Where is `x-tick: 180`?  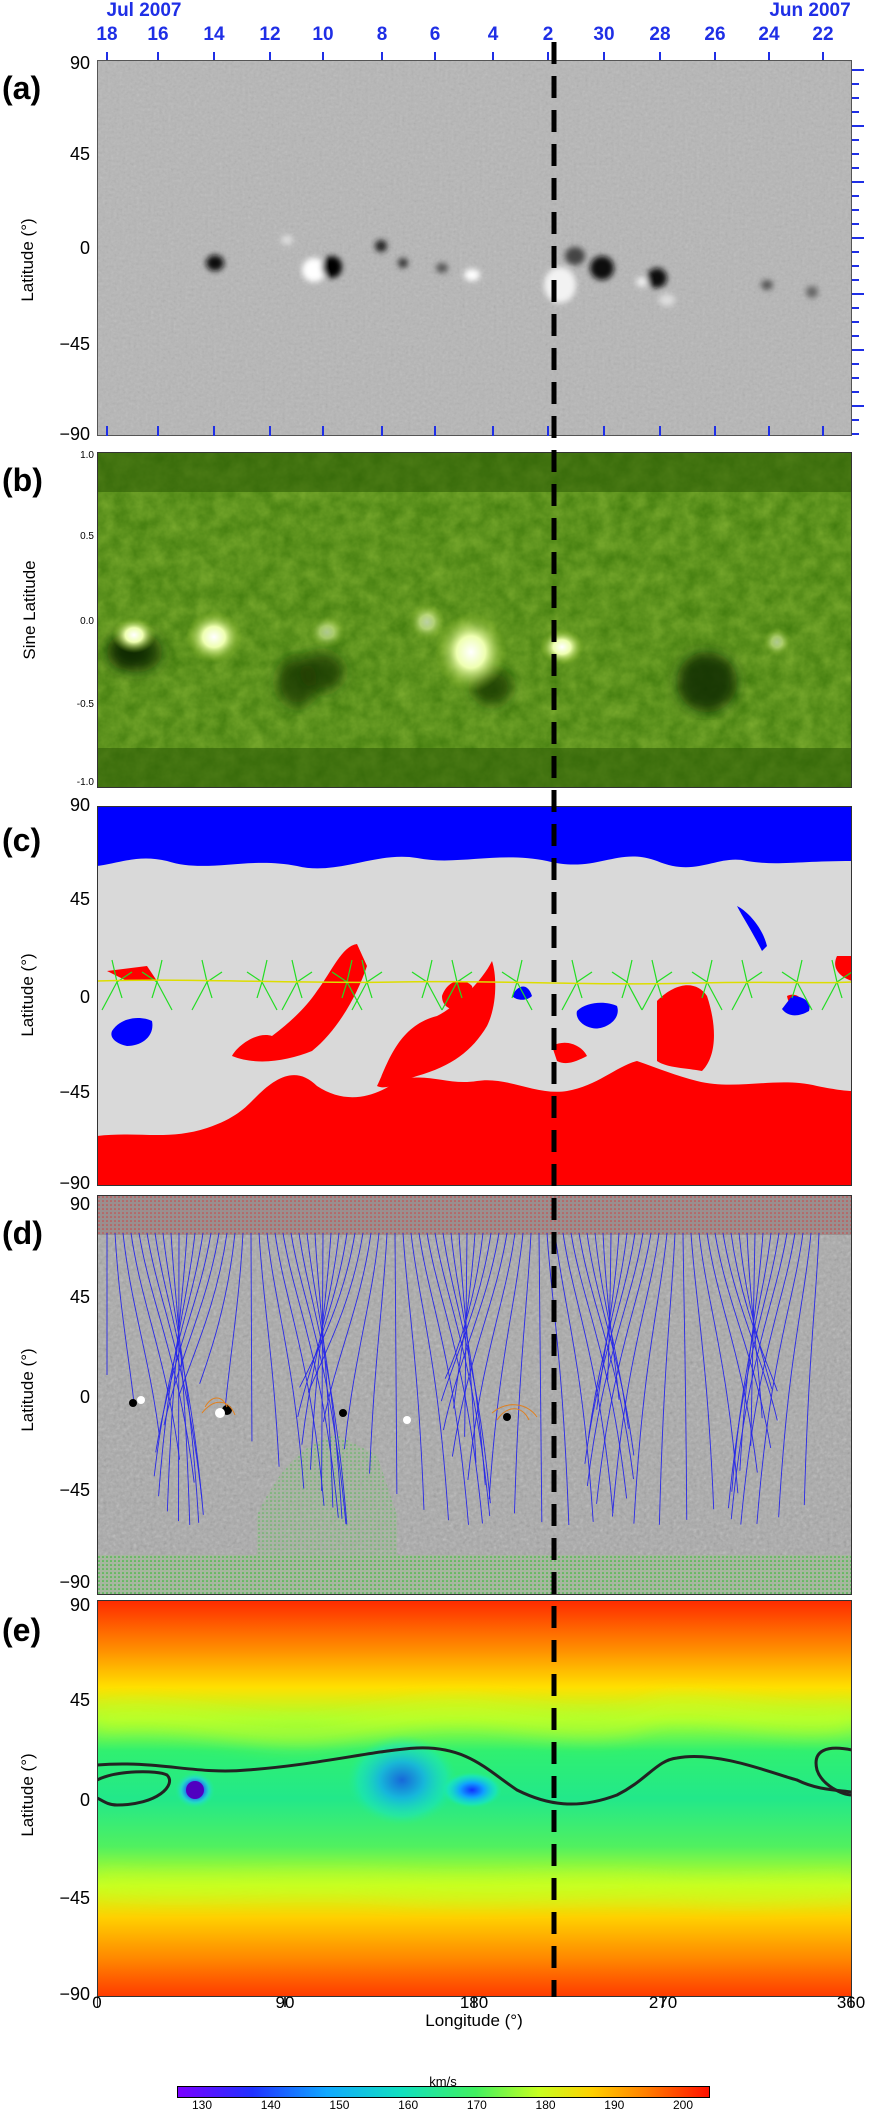
x-tick: 180 is located at coordinates (474, 2002).